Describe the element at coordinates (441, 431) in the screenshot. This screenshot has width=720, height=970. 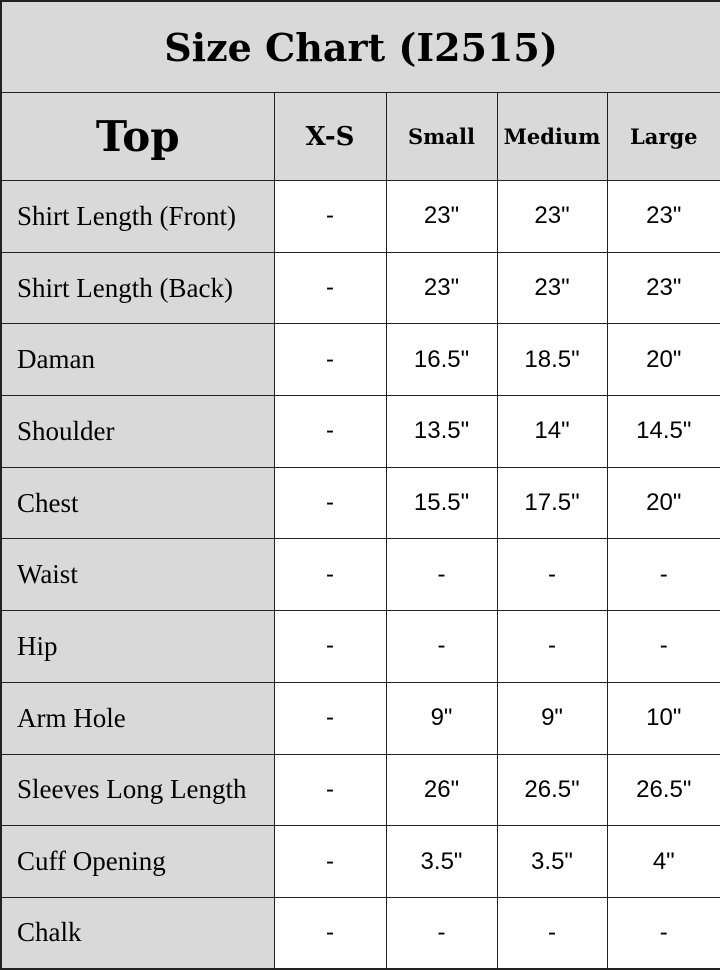
I see `measurement-value: 13.5"` at that location.